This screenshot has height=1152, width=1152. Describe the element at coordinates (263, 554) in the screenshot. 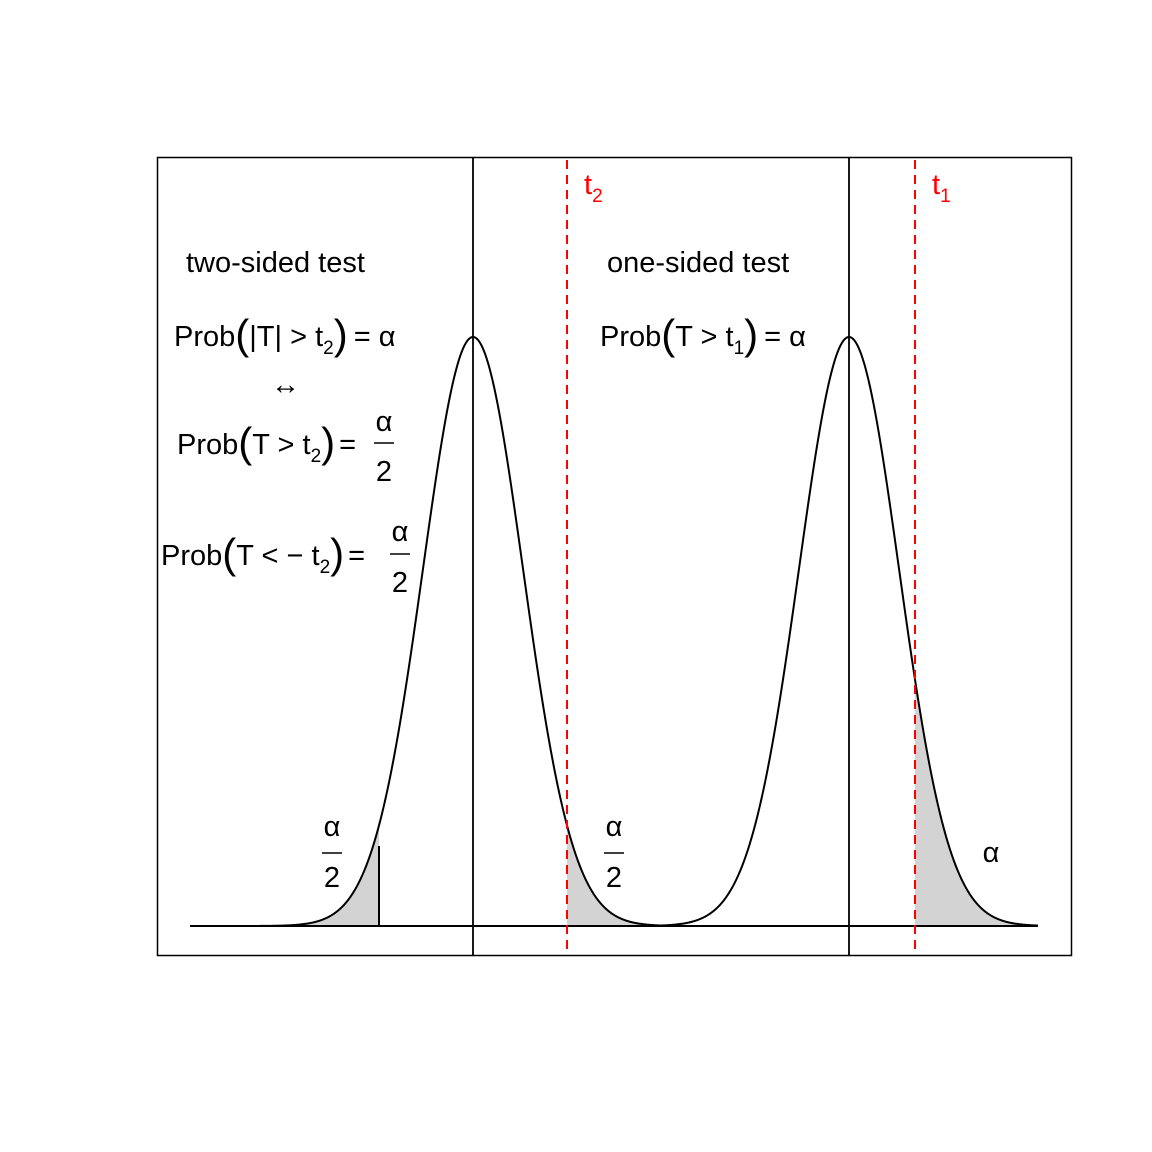

I see `lower-tail-equation: Prob(T < − t2) =` at that location.